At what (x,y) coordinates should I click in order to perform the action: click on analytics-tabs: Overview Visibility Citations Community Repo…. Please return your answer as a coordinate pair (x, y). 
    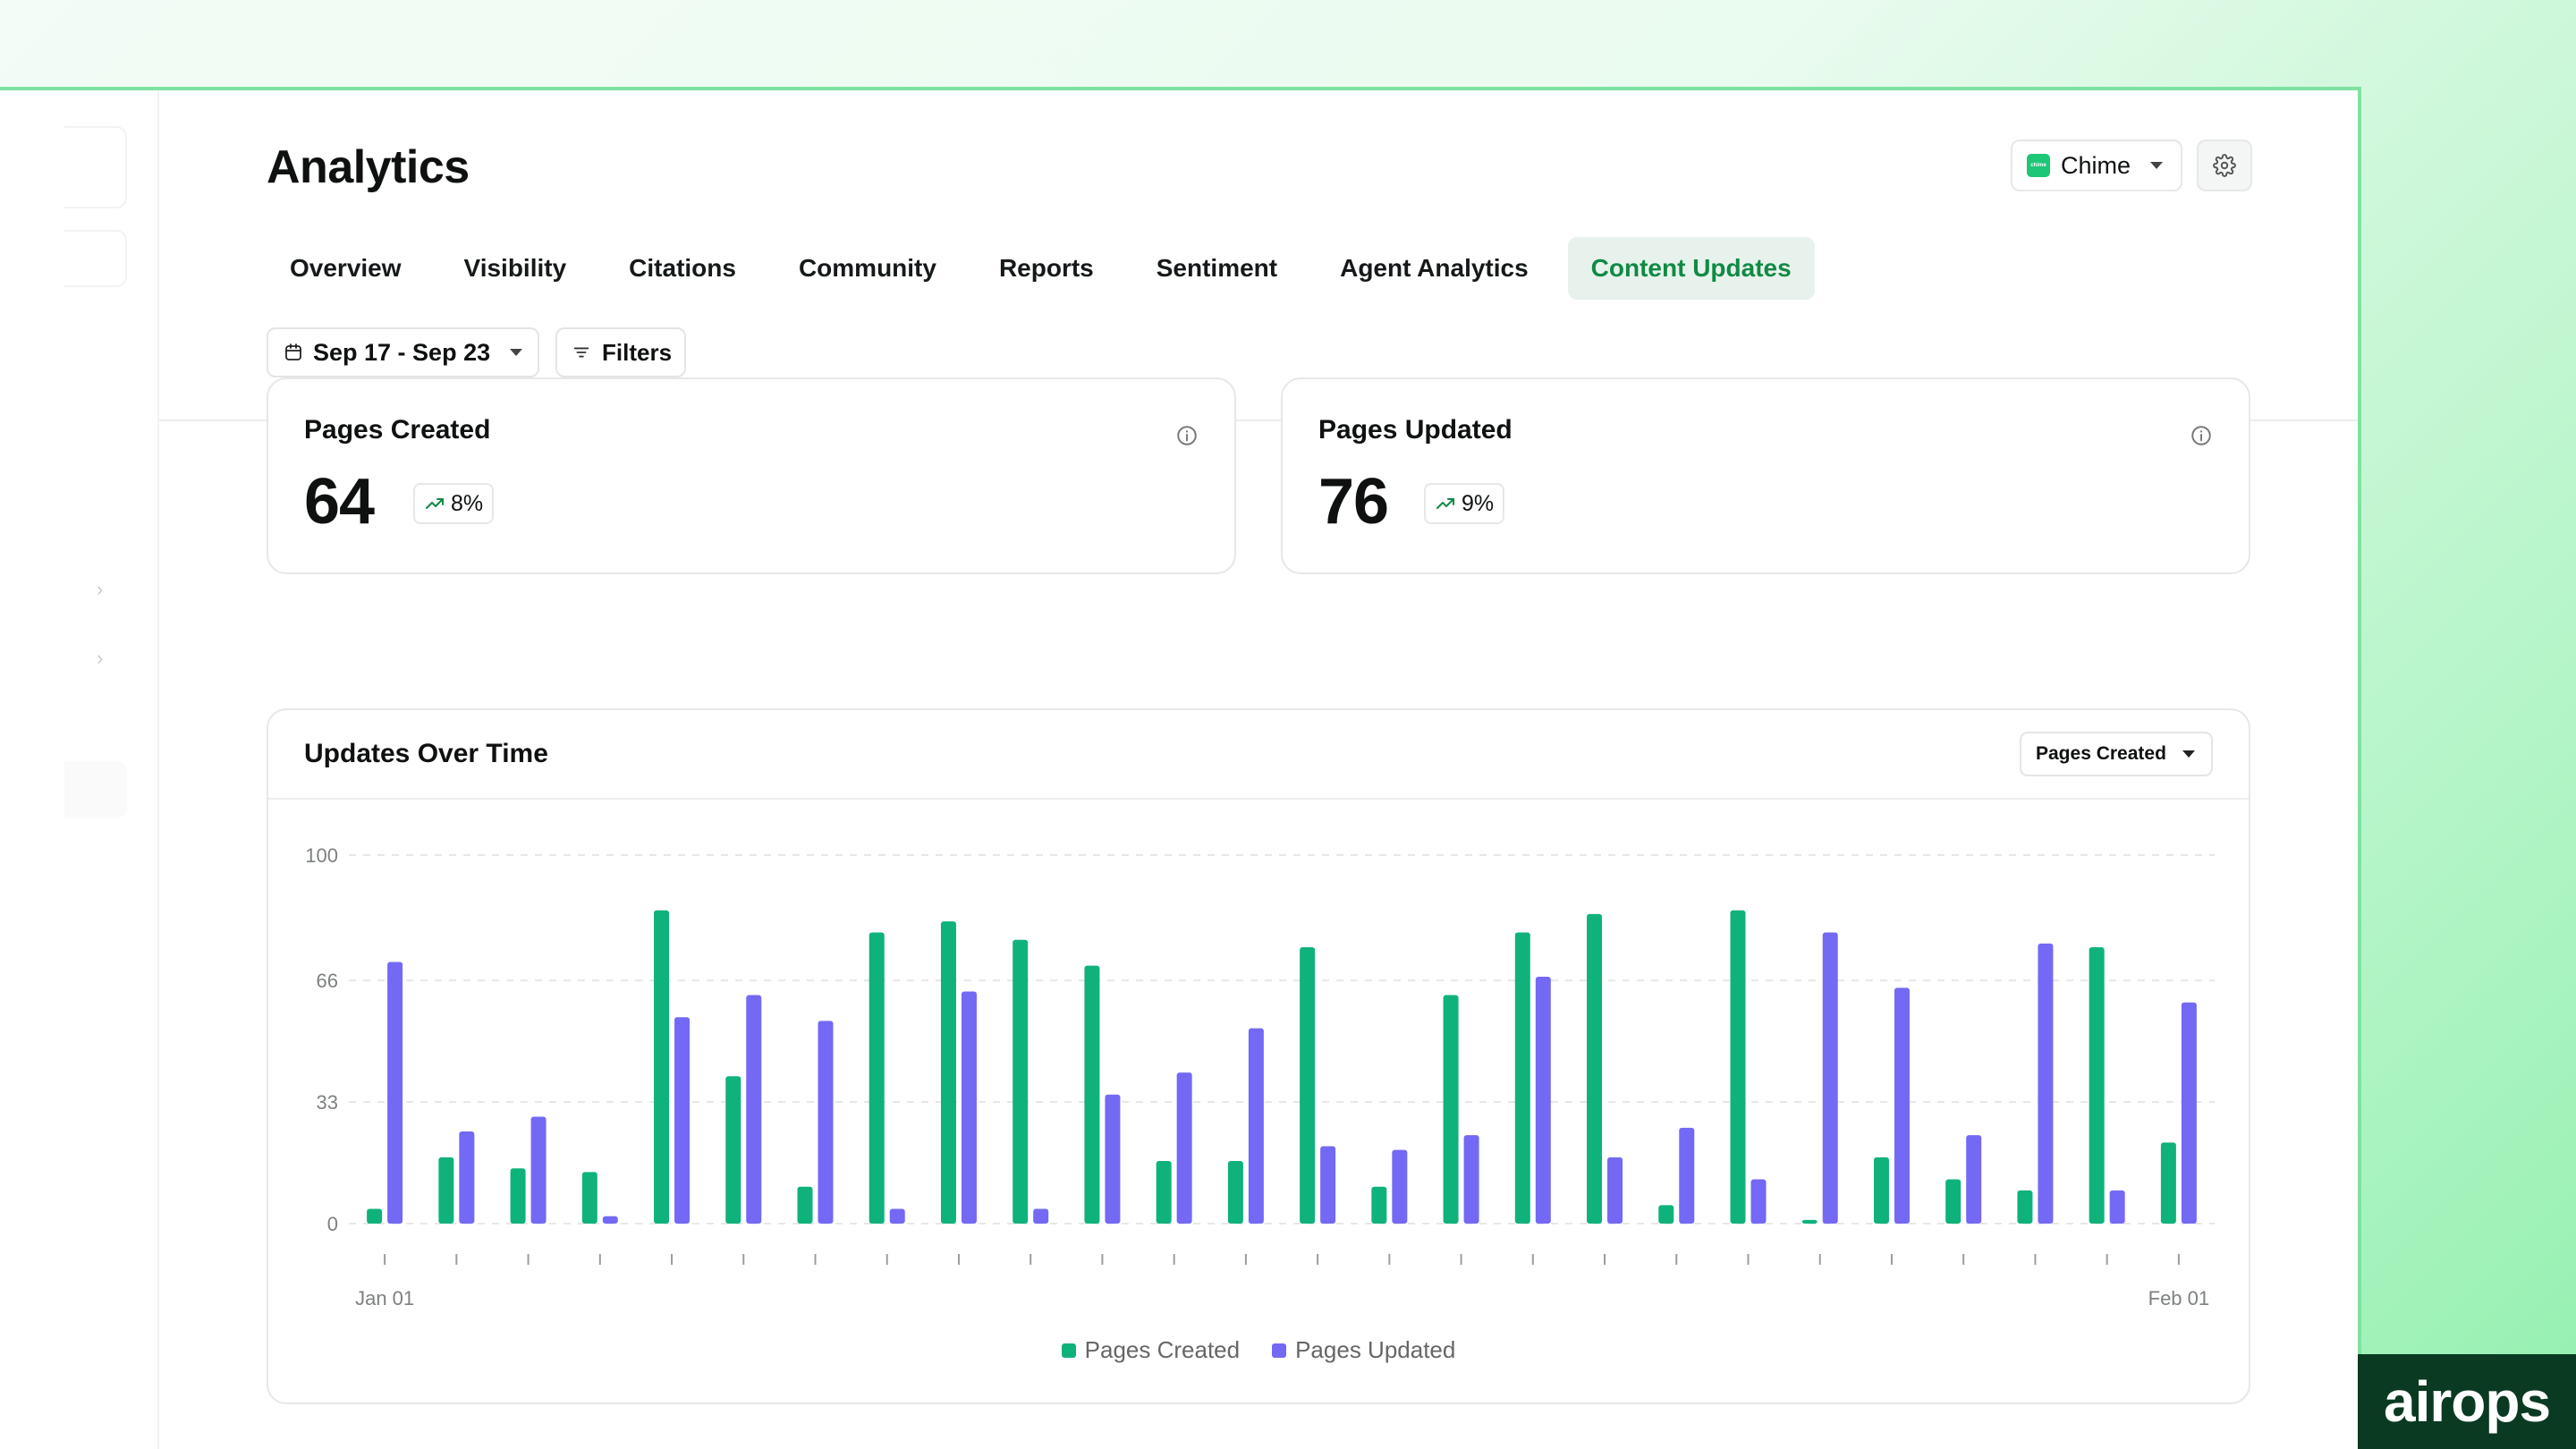
    Looking at the image, I should click on (1049, 268).